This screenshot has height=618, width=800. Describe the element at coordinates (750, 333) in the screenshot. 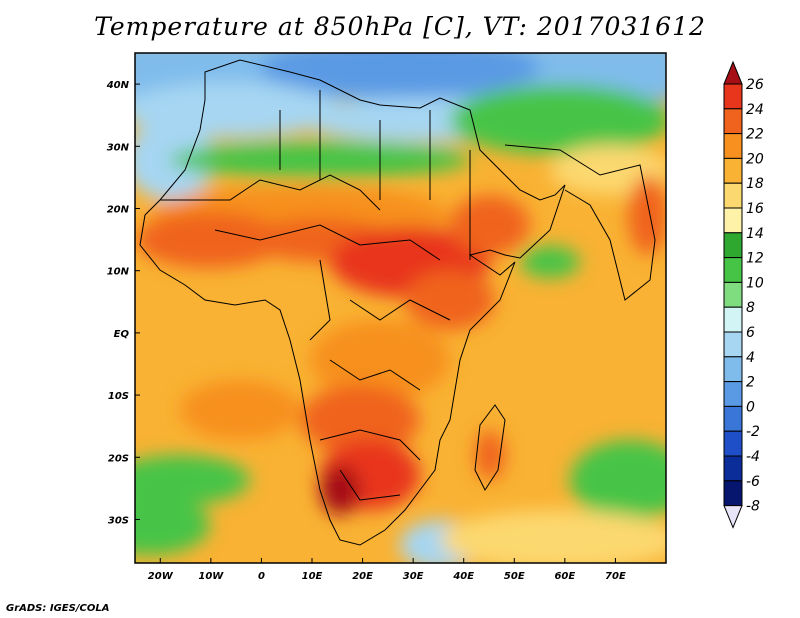

I see `colorbar-label: 6` at that location.